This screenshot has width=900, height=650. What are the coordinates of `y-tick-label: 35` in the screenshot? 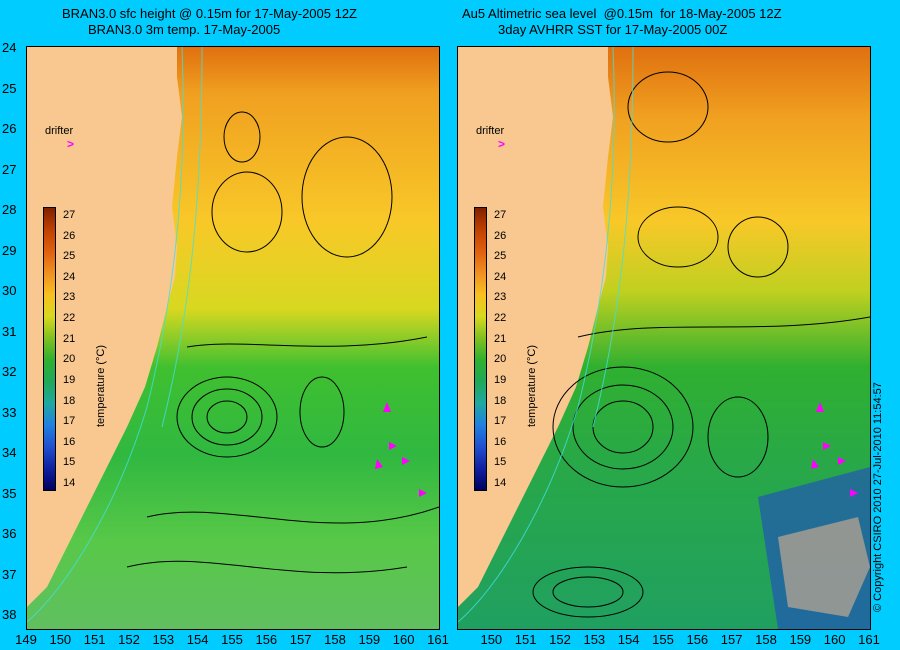 It's located at (9, 493).